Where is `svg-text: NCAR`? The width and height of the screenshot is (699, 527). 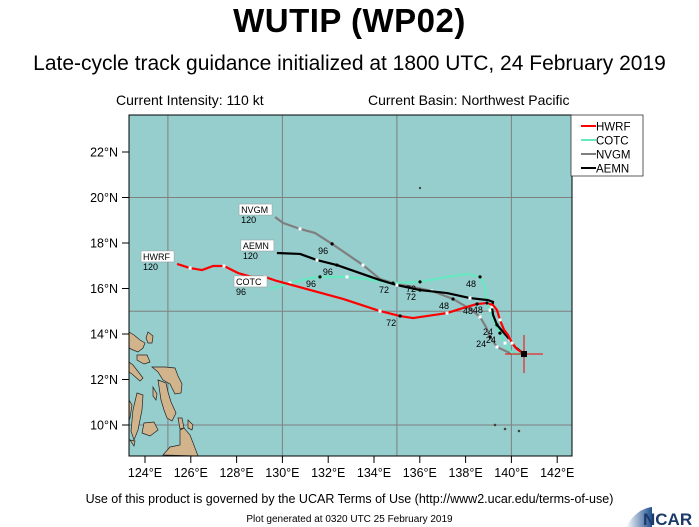
svg-text: NCAR is located at coordinates (667, 518).